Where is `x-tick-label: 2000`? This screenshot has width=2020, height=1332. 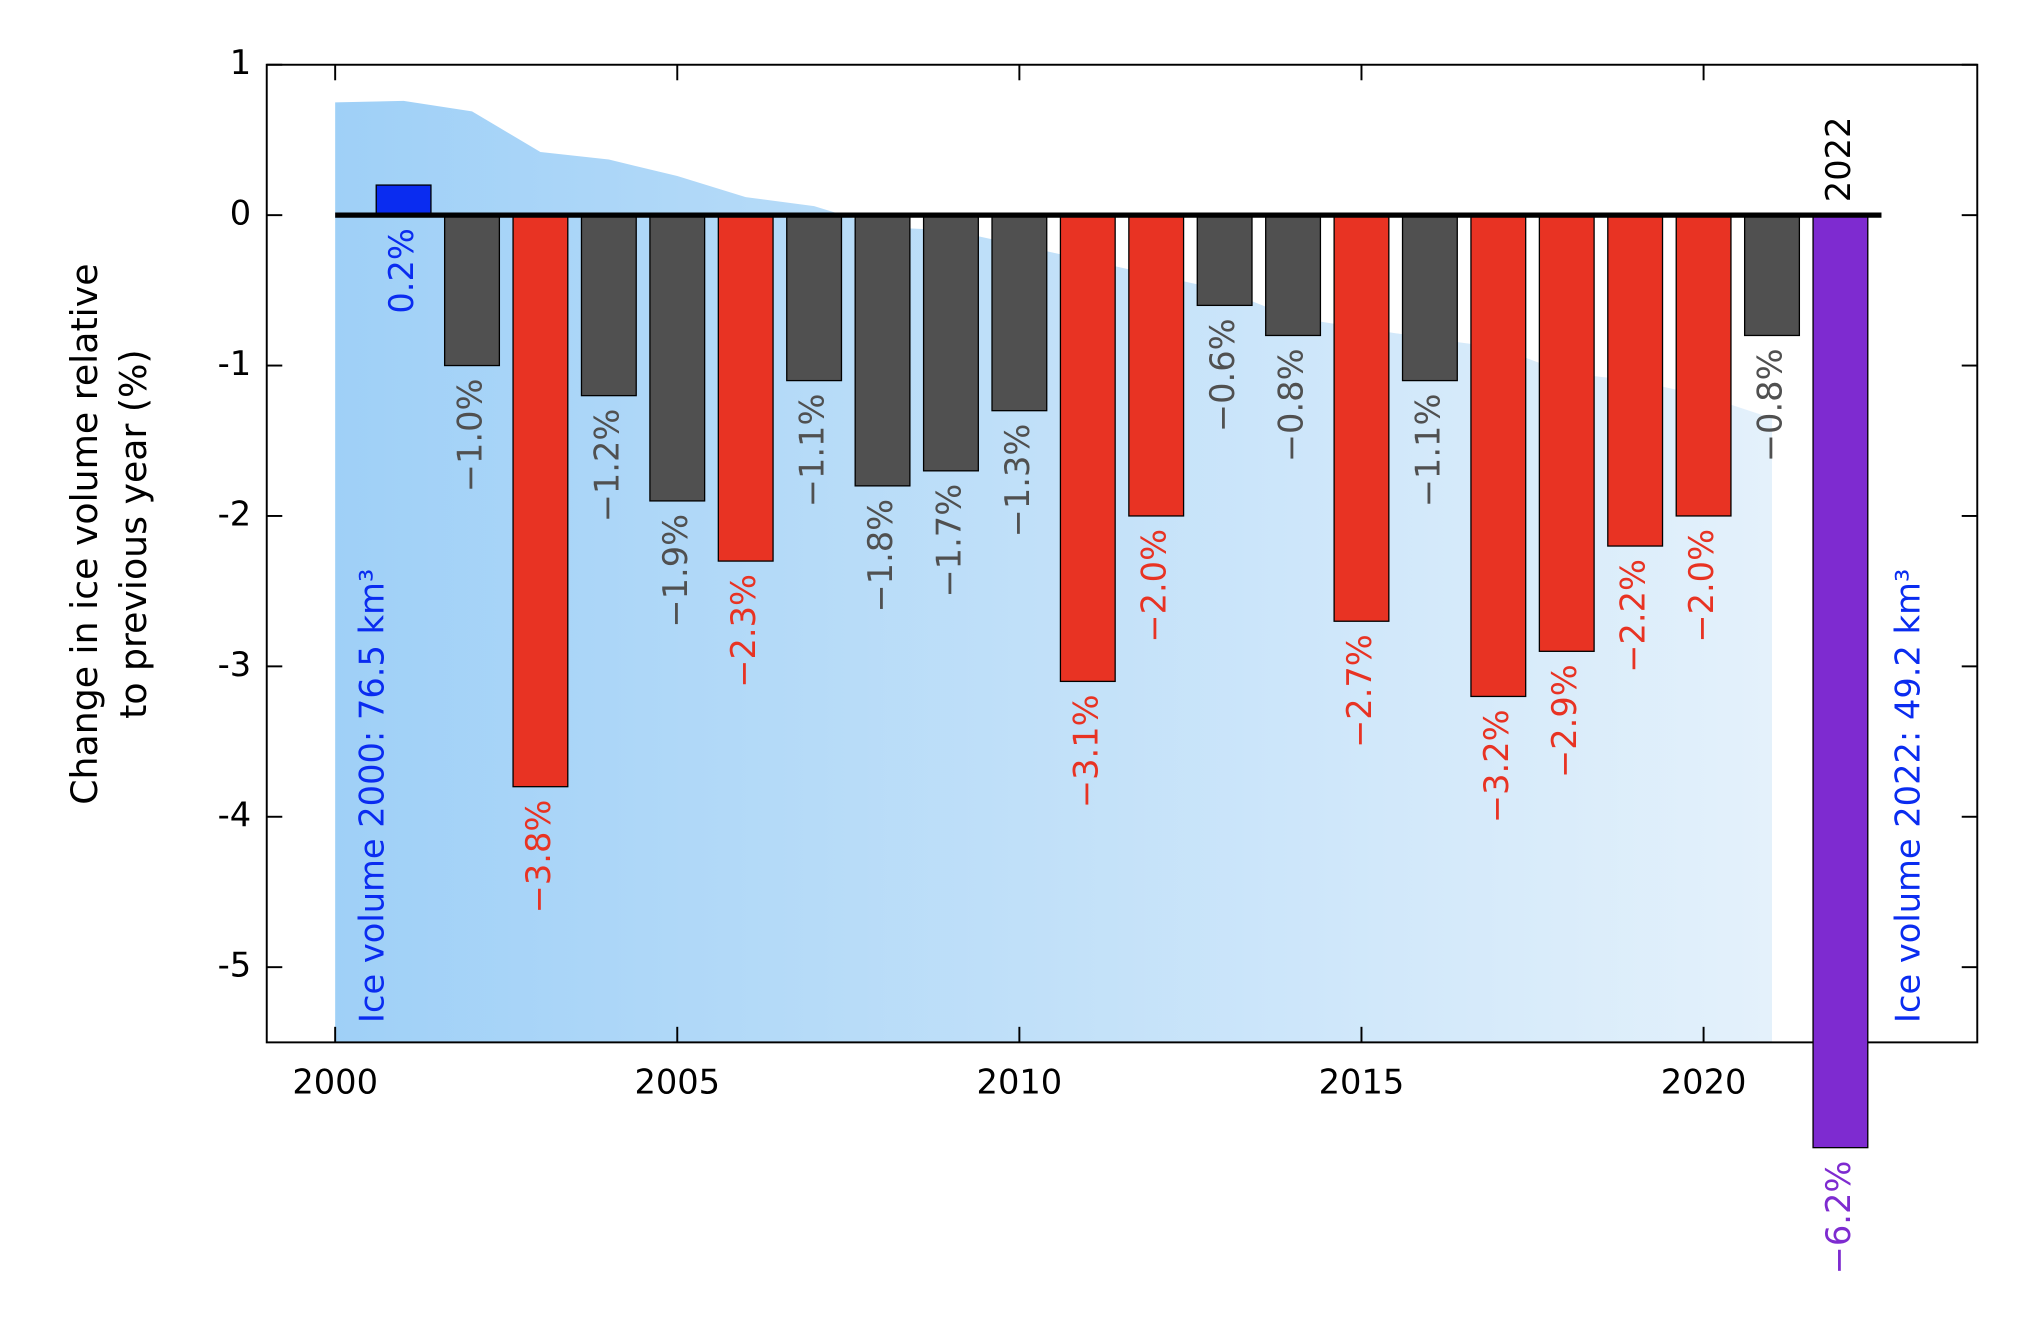
x-tick-label: 2000 is located at coordinates (335, 1081).